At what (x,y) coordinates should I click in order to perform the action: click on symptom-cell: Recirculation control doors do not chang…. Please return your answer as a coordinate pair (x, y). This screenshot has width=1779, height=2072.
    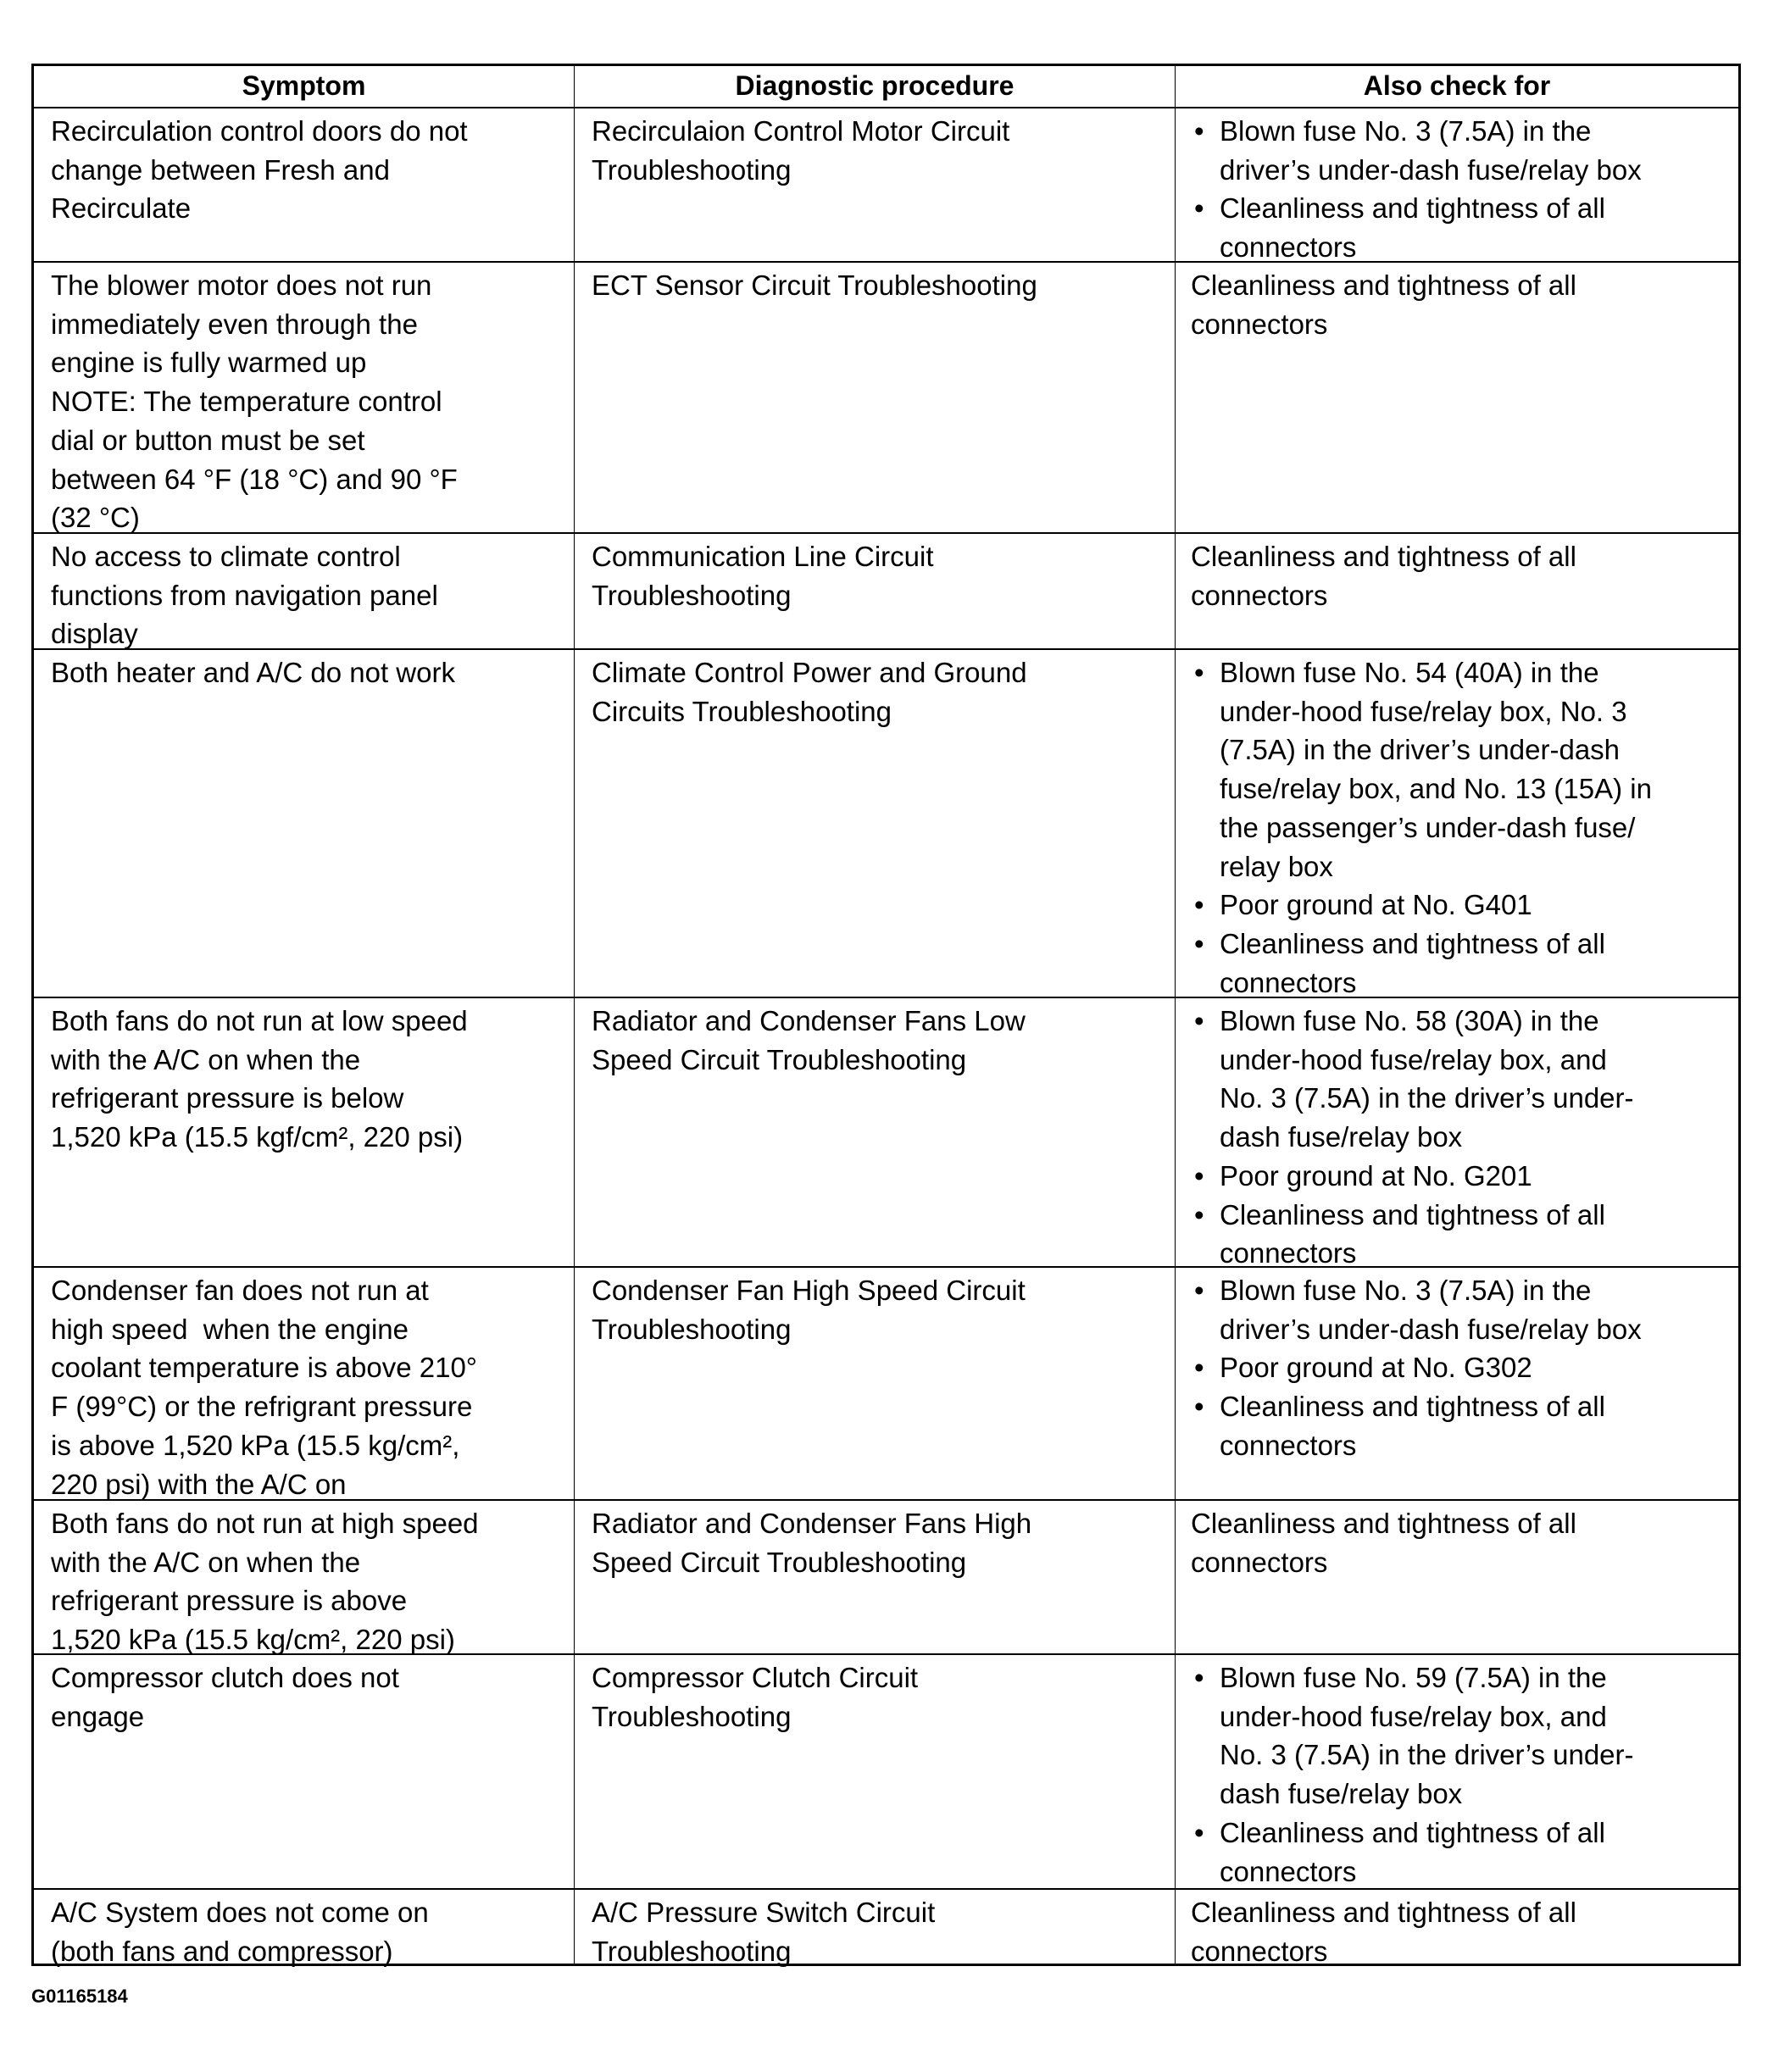
    Looking at the image, I should click on (304, 184).